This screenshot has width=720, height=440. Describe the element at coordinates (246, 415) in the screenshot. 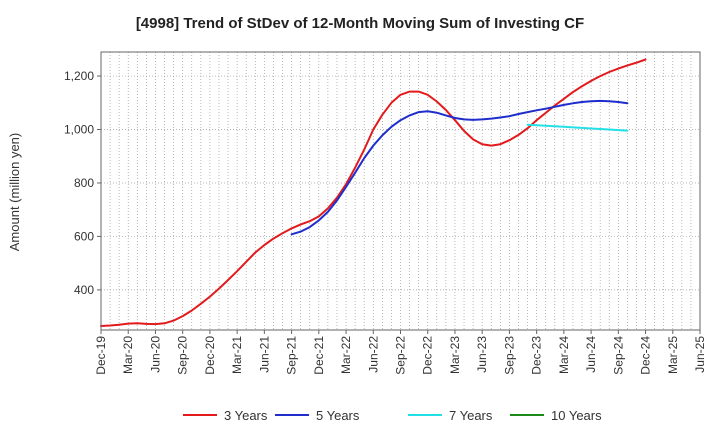

I see `legend-label-3-years: 3 Years` at that location.